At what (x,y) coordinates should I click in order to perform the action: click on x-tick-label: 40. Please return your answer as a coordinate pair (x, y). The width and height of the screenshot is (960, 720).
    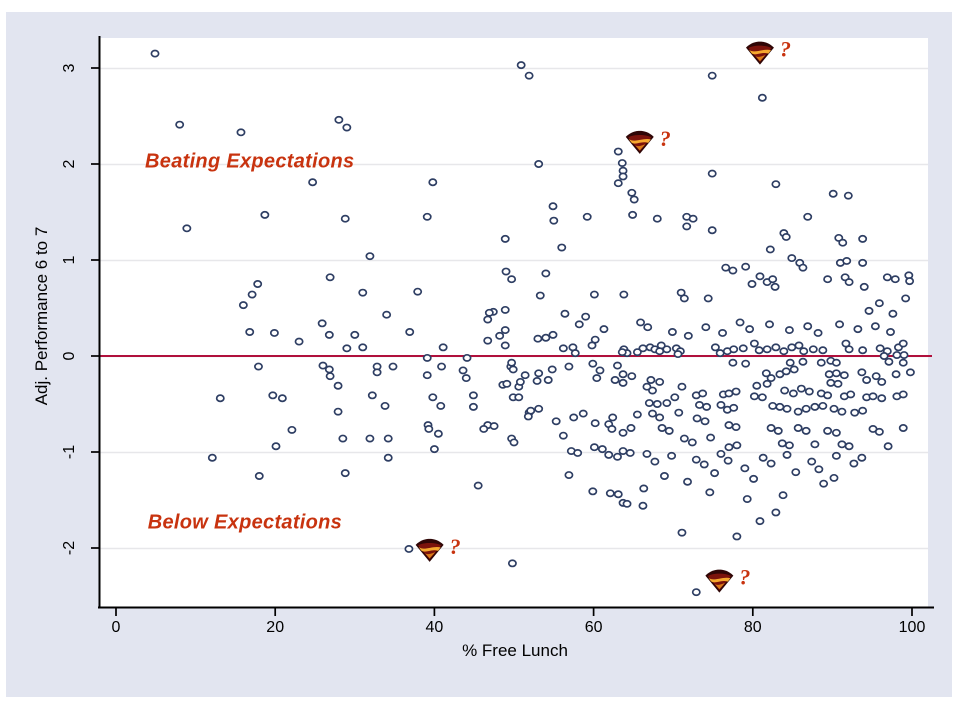
    Looking at the image, I should click on (434, 627).